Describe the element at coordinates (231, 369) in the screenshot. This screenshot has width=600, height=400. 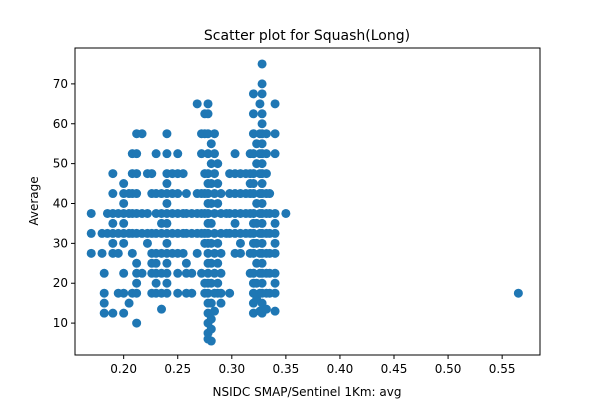
I see `x-tick-label: 0.30` at that location.